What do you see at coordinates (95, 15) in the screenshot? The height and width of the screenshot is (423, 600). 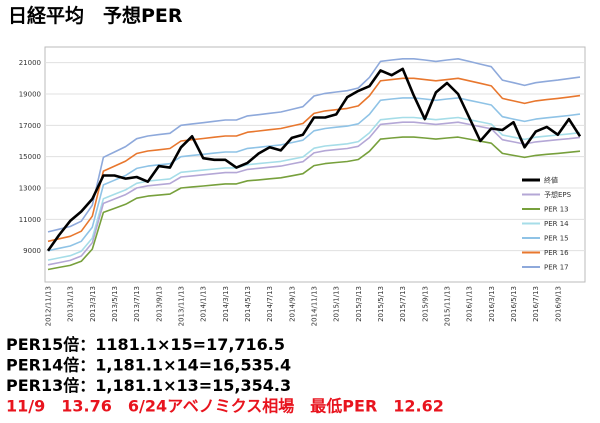 I see `chart-title: 日経平均 予想PER` at bounding box center [95, 15].